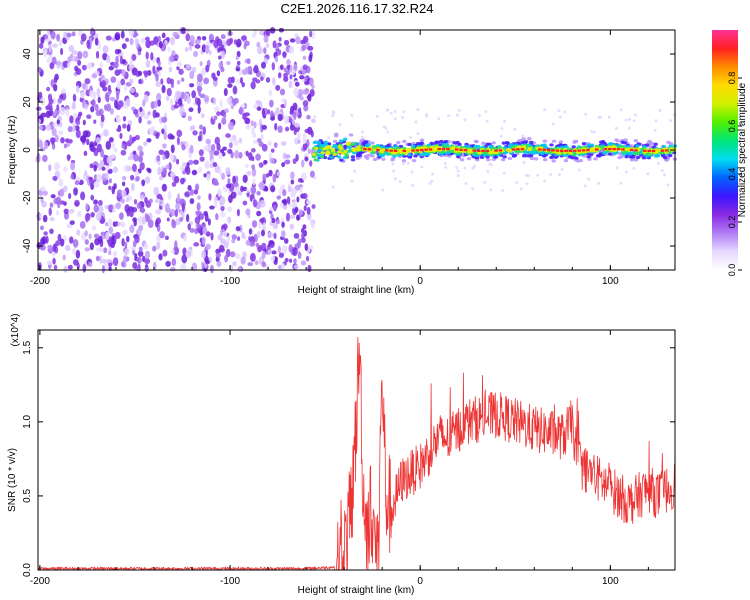 The image size is (750, 600). Describe the element at coordinates (230, 581) in the screenshot. I see `snr-x-tick-label: -100` at that location.